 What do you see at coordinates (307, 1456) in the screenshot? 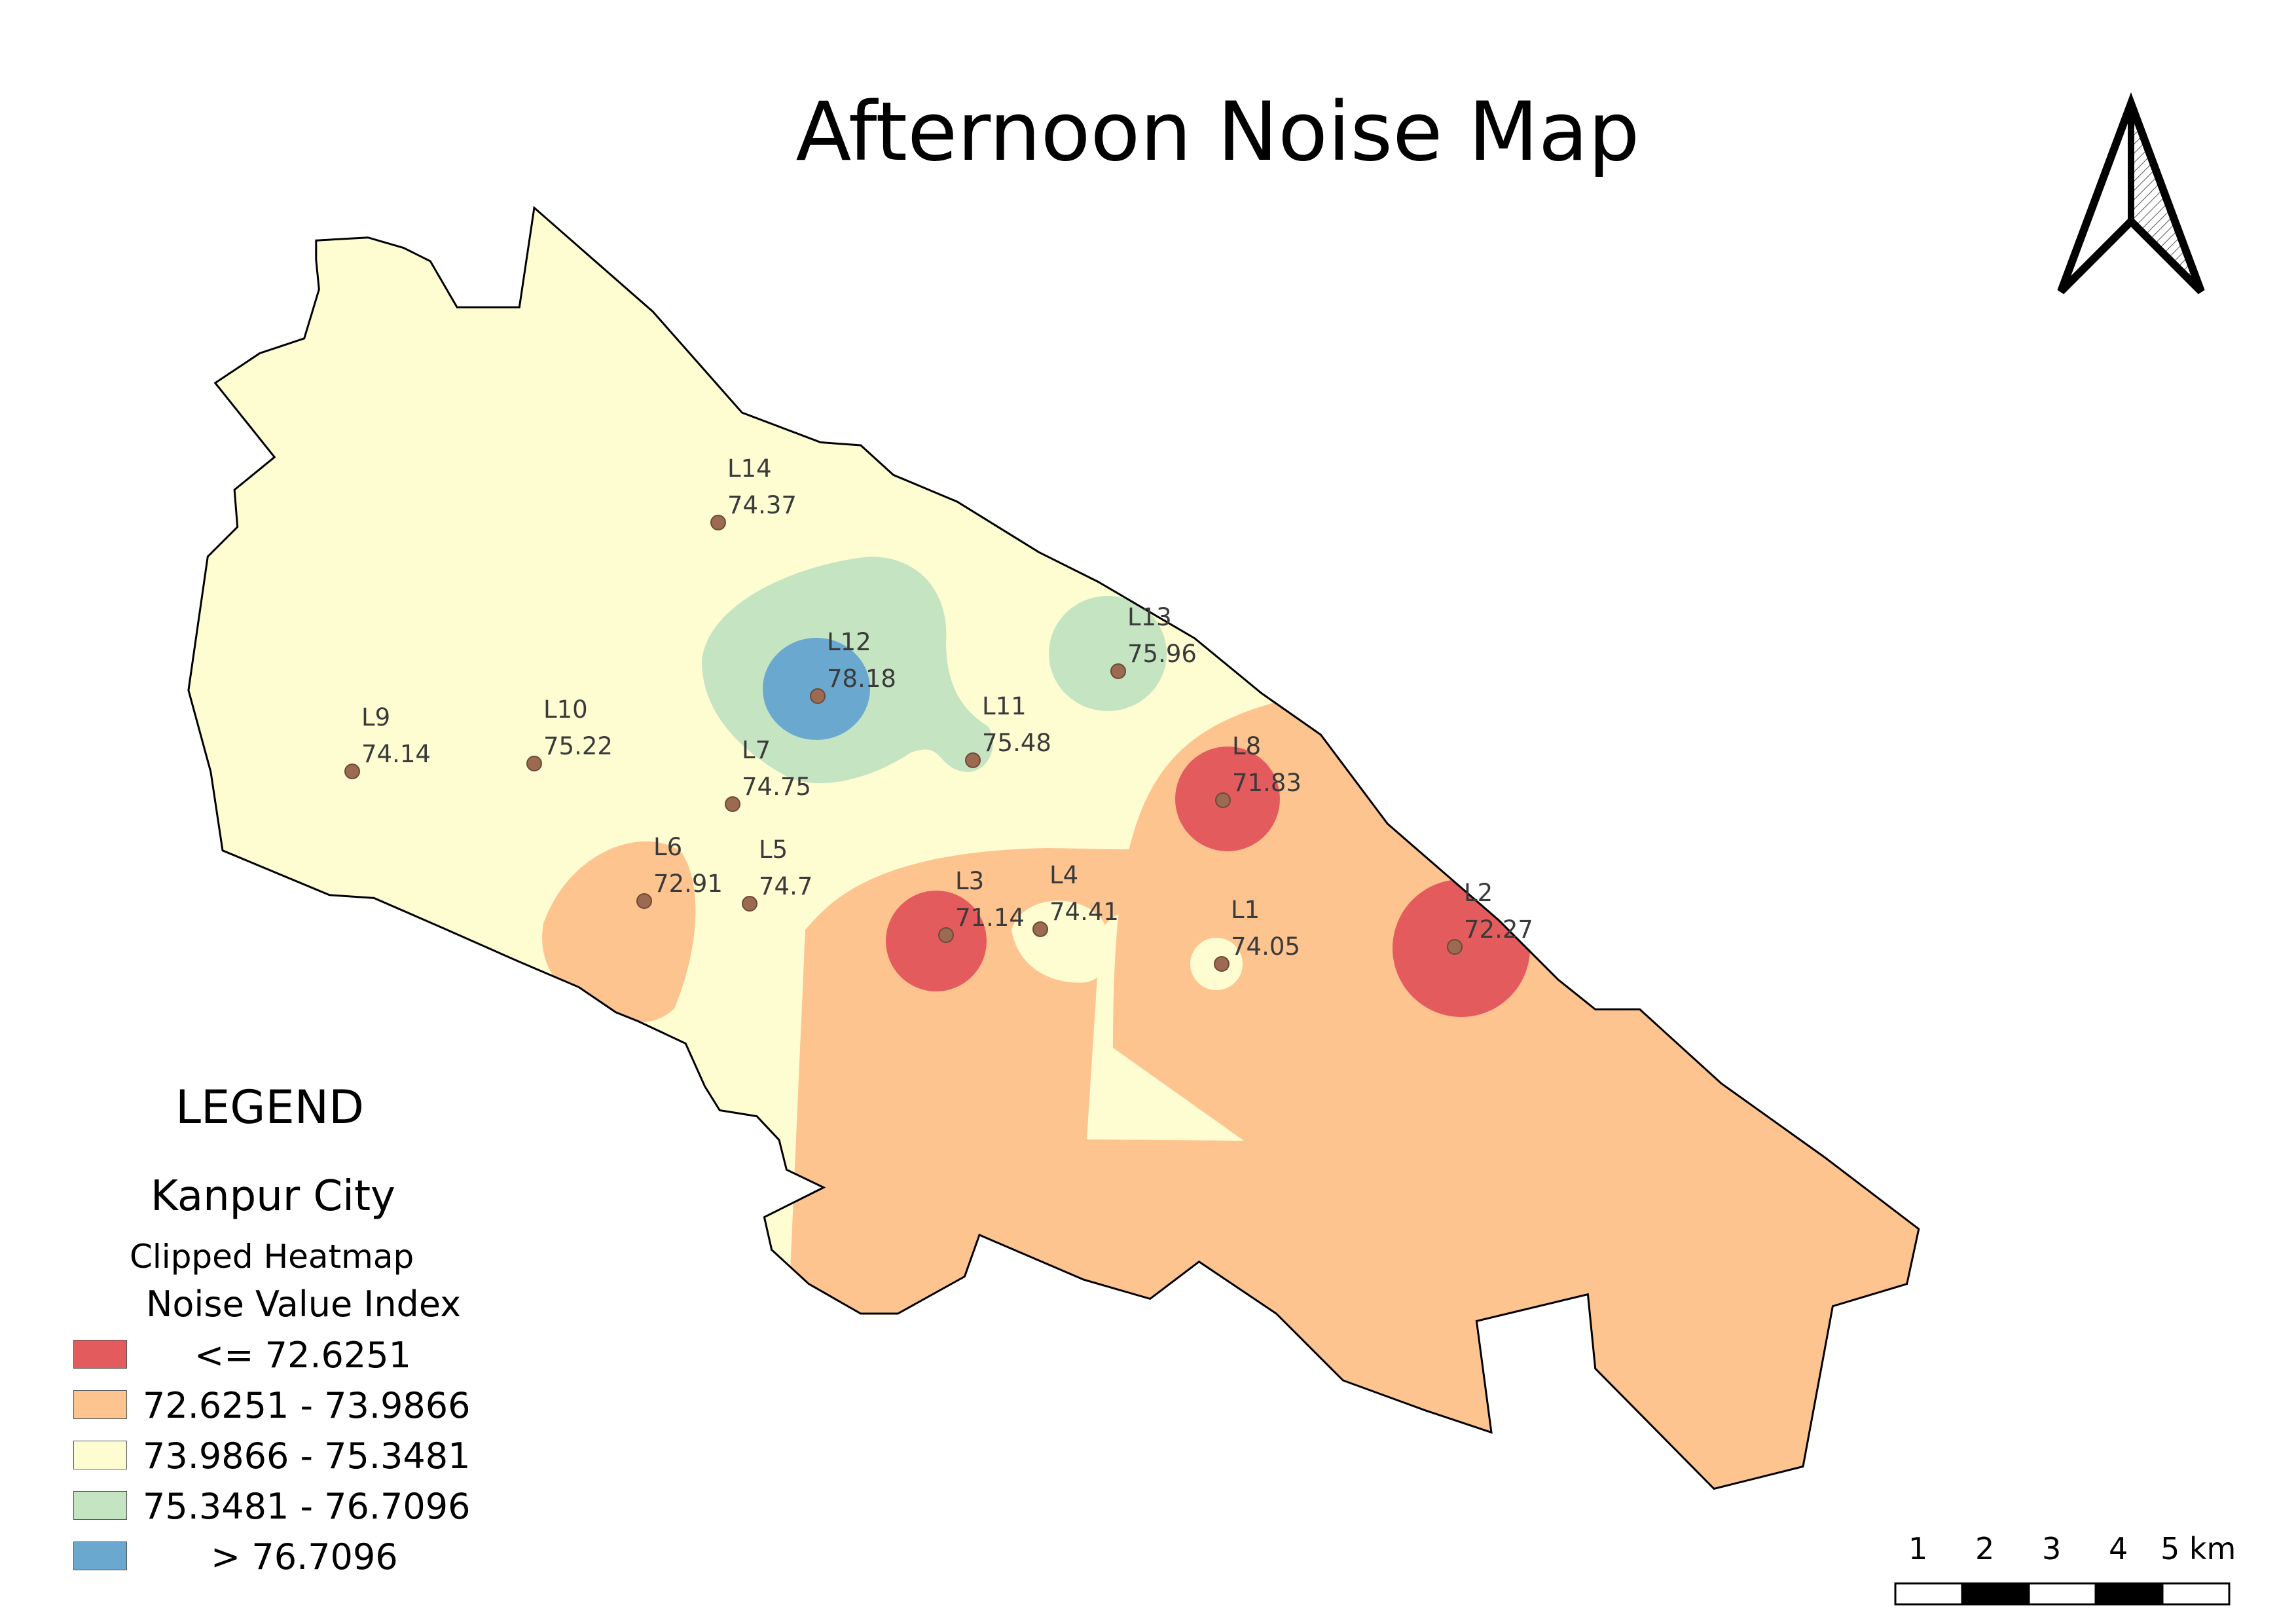
I see `legend-label: 73.9866 - 75.3481` at bounding box center [307, 1456].